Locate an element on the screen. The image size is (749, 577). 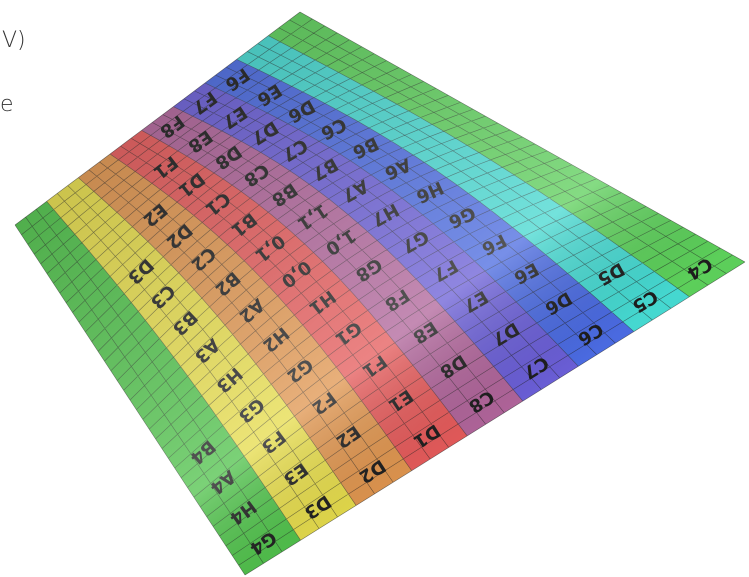
caption-line: e is located at coordinates (7, 104).